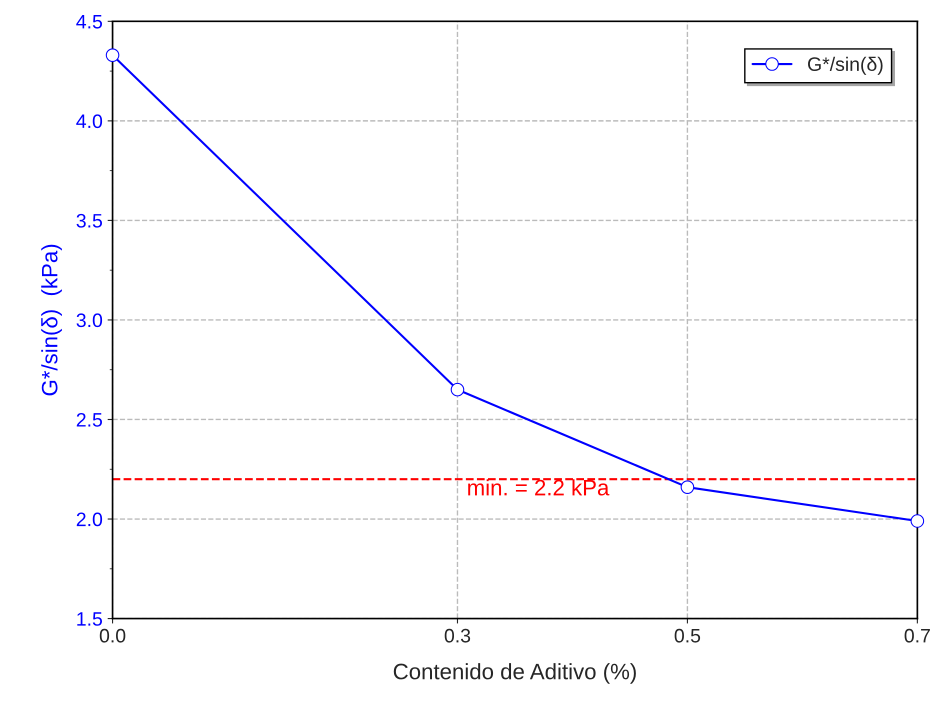  I want to click on y-tick-label: 2.0, so click(89, 519).